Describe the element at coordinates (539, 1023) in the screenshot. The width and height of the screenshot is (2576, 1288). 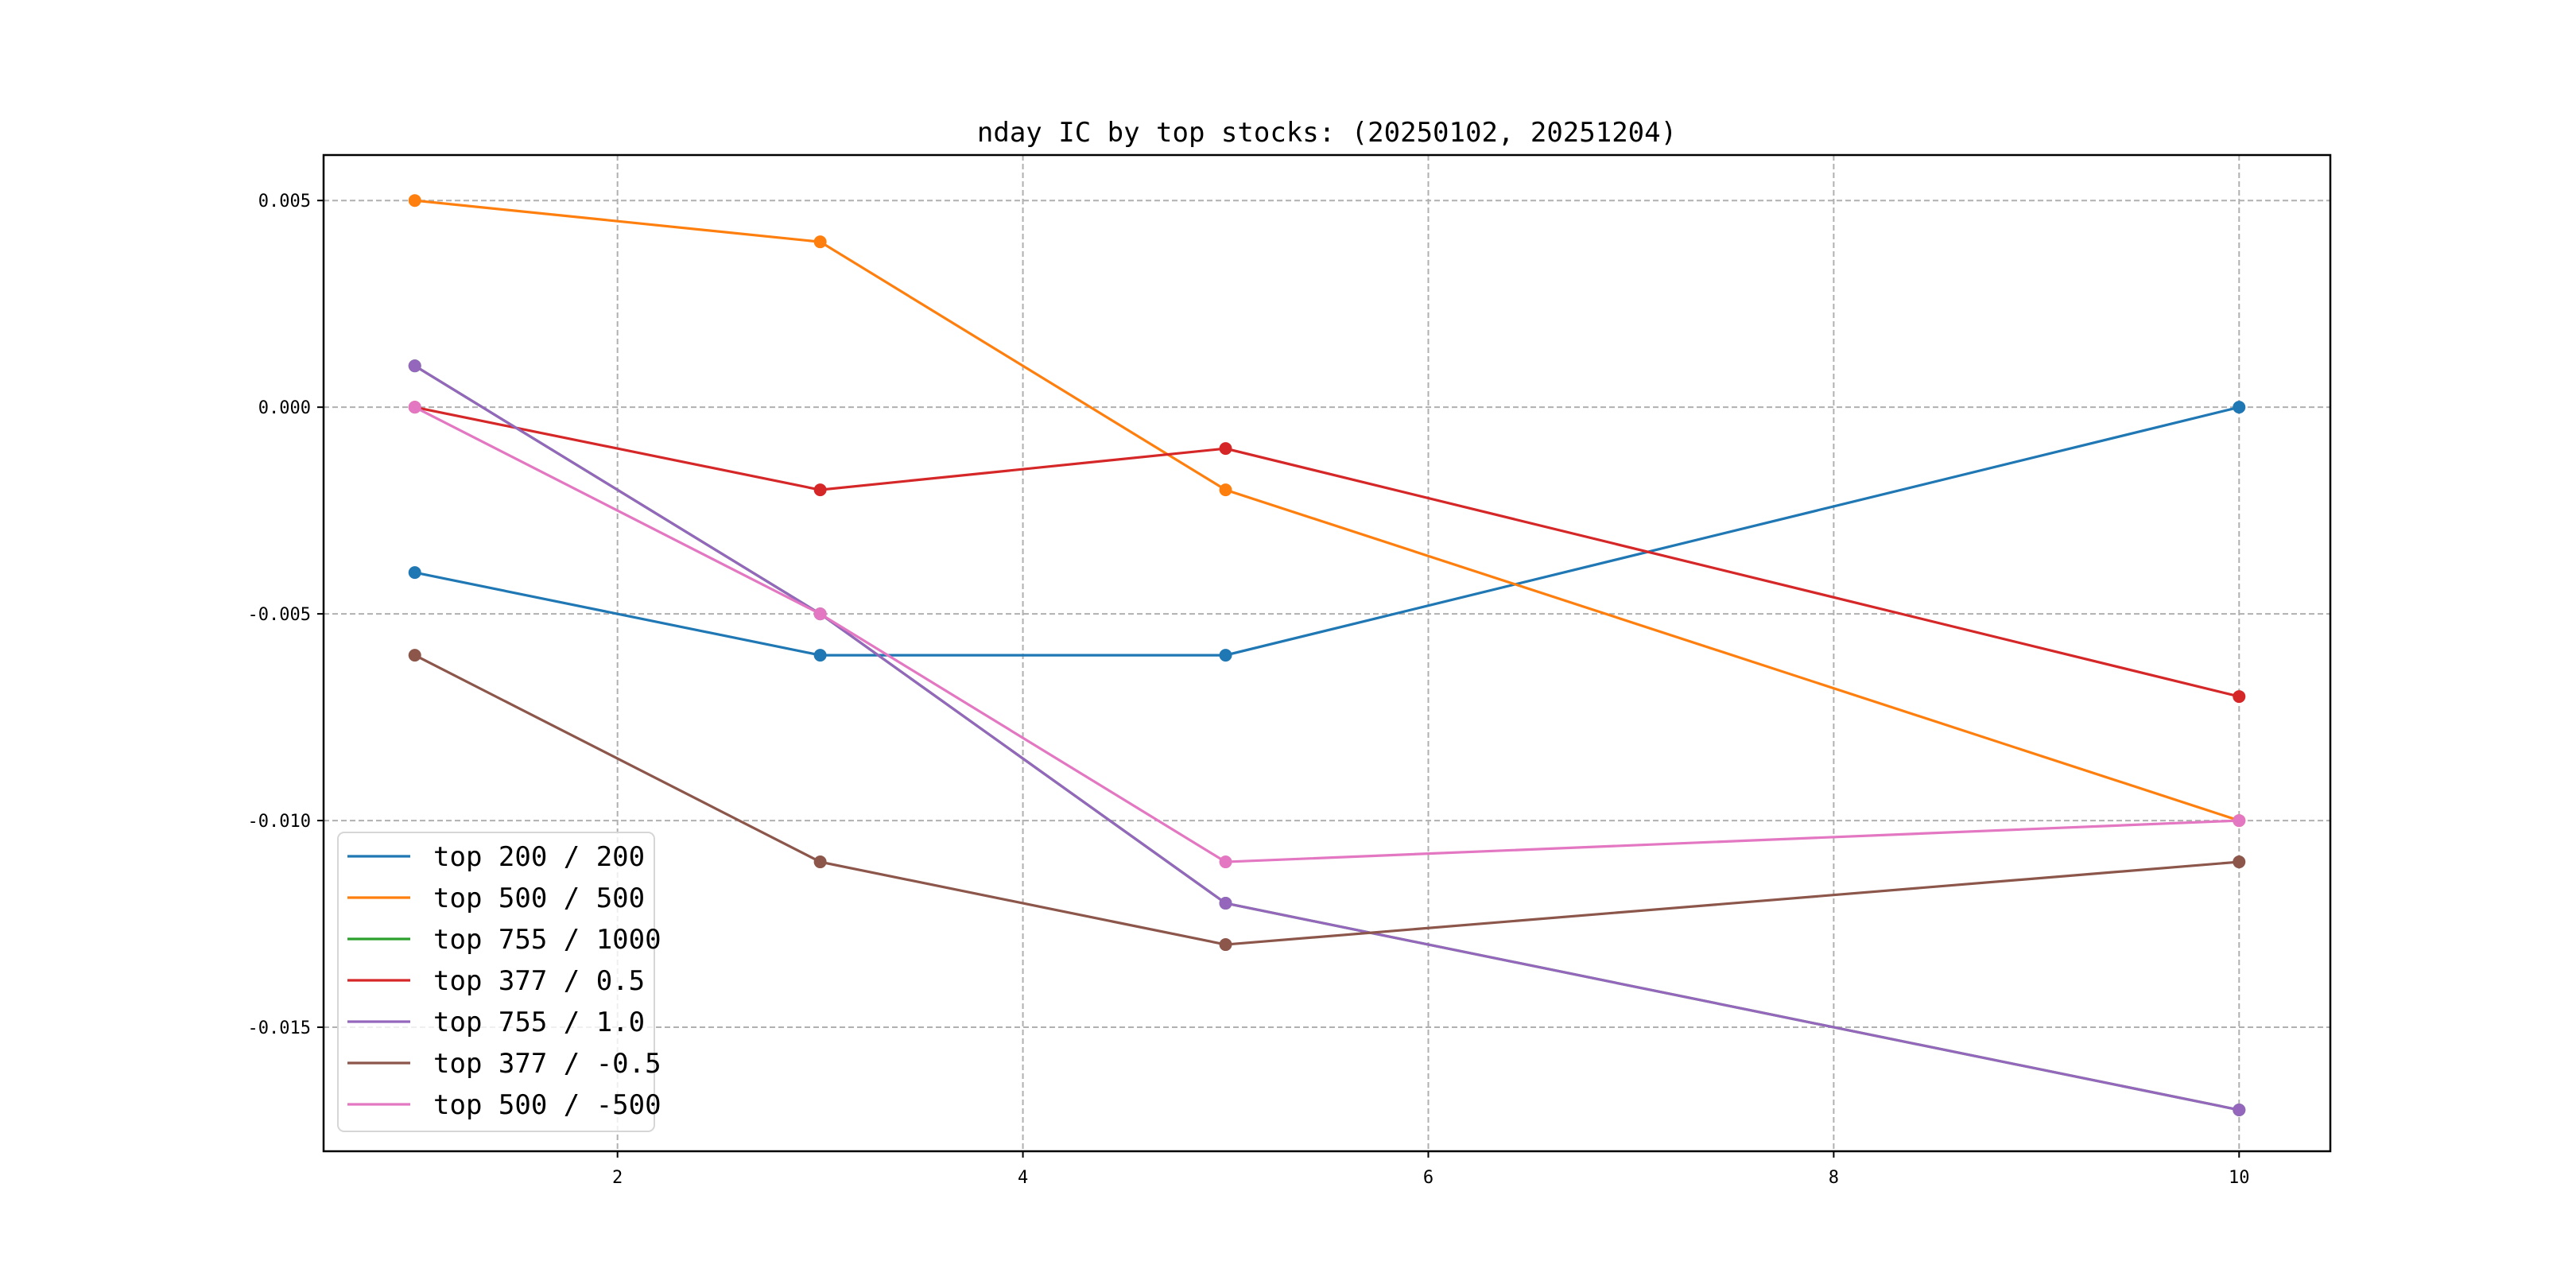
I see `legend-label: top 755 / 1.0` at that location.